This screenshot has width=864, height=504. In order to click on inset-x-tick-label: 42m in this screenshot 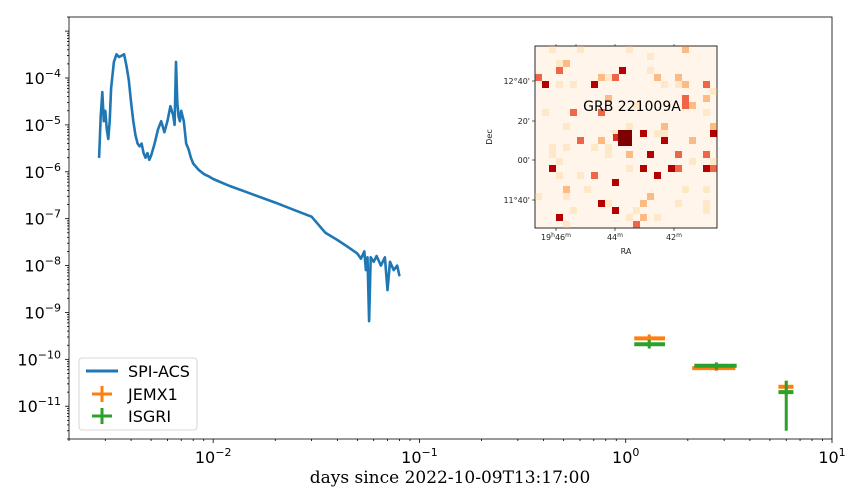, I will do `click(674, 237)`.